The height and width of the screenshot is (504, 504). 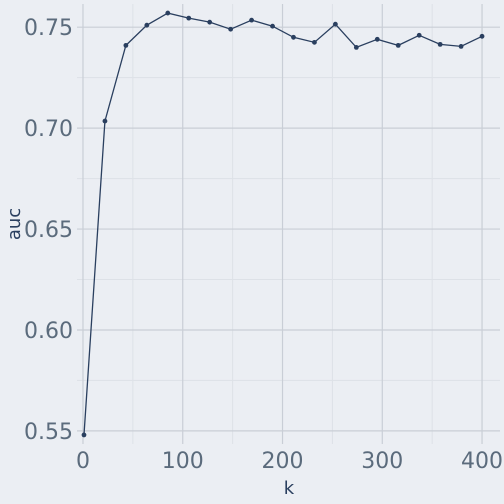 I want to click on x-tick-label: 100, so click(x=183, y=461).